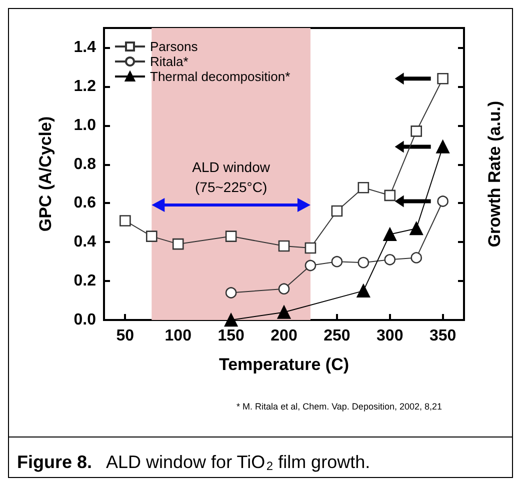 This screenshot has height=486, width=521. What do you see at coordinates (339, 407) in the screenshot?
I see `text: * M. Ritala et al, Chem. Vap. Deposition, 2002, 8,21` at bounding box center [339, 407].